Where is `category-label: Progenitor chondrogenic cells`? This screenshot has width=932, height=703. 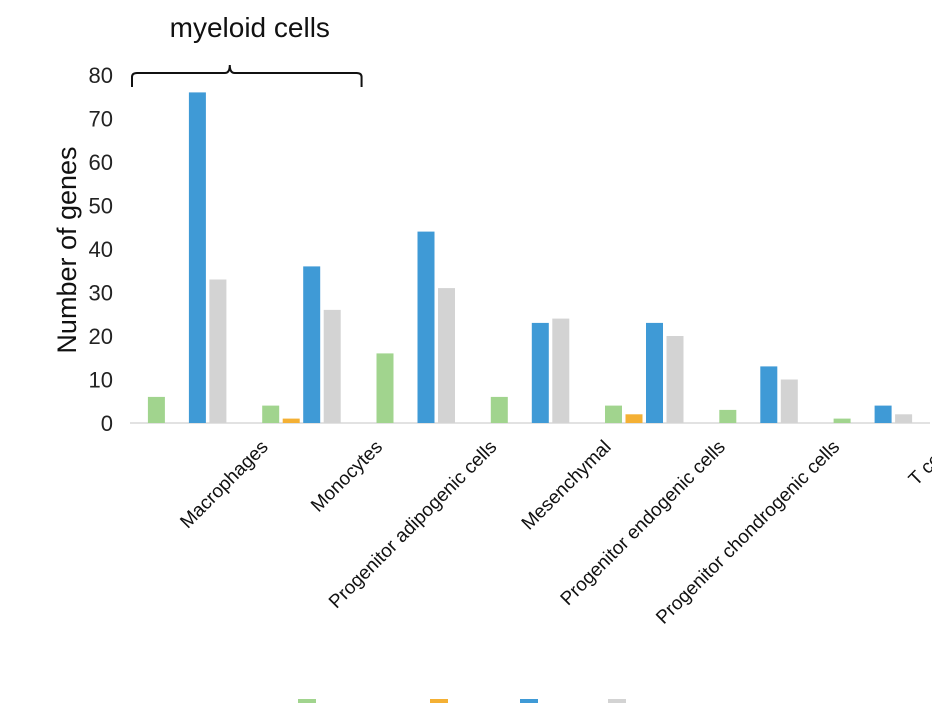
category-label: Progenitor chondrogenic cells is located at coordinates (748, 533).